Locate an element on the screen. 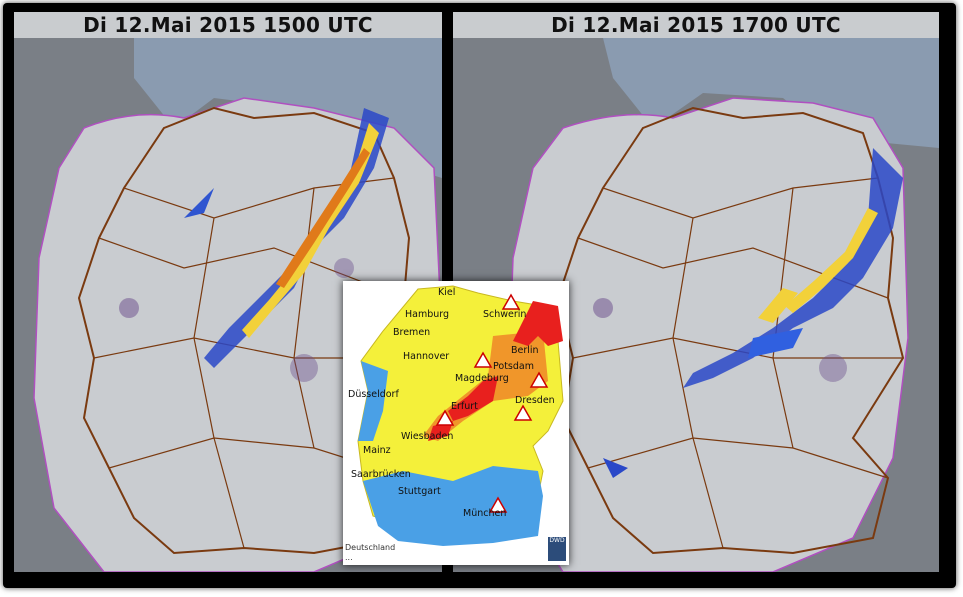 The image size is (963, 597). city-label: Erfurt is located at coordinates (464, 406).